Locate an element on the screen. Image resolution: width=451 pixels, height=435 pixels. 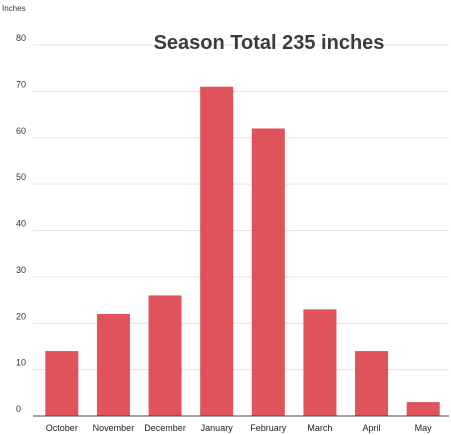
bar-march is located at coordinates (320, 362).